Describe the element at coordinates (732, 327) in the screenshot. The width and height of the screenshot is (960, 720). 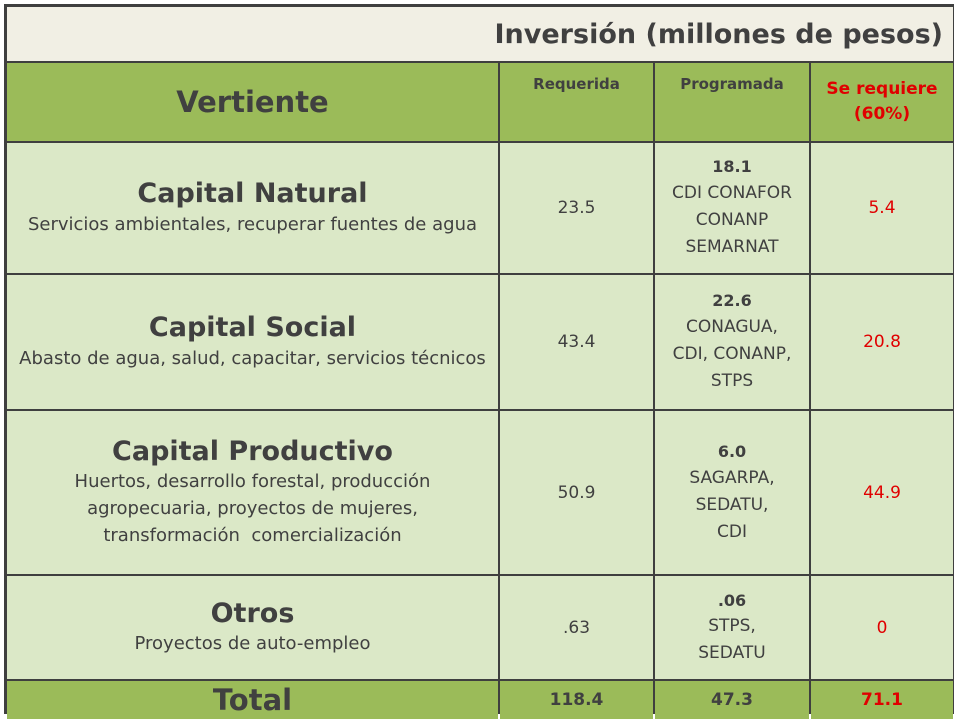
I see `agency: CONAGUA,` at that location.